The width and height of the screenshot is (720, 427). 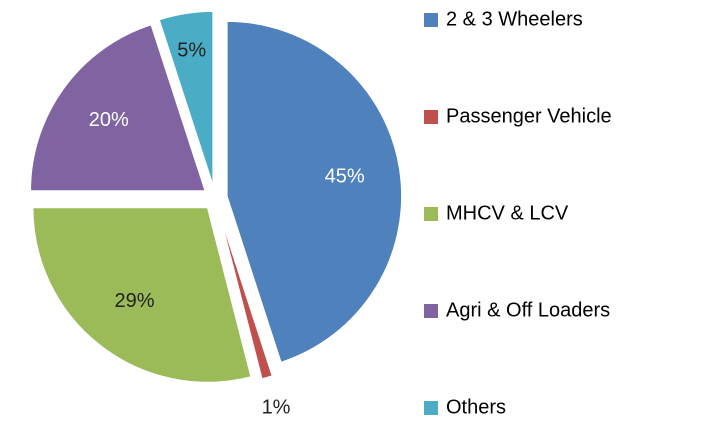 What do you see at coordinates (507, 213) in the screenshot?
I see `legend-label: MHCV & LCV` at bounding box center [507, 213].